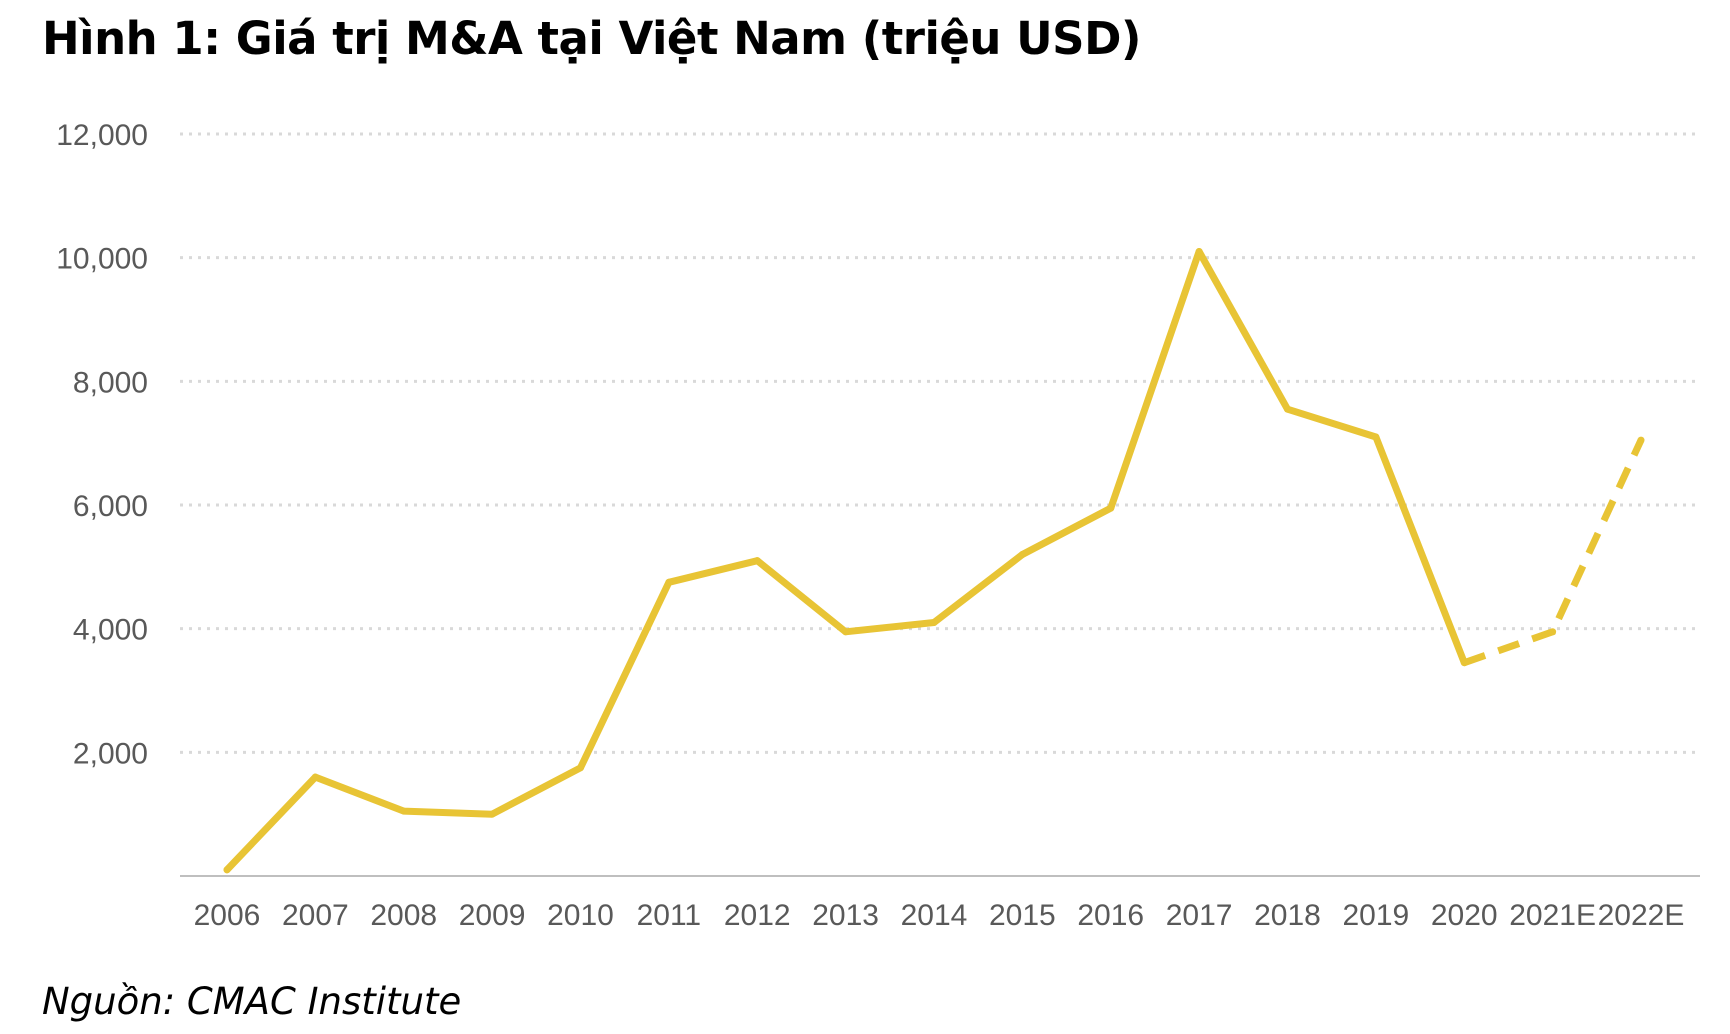 This screenshot has width=1730, height=1034. Describe the element at coordinates (1641, 915) in the screenshot. I see `x-tick-label: 2022E` at that location.